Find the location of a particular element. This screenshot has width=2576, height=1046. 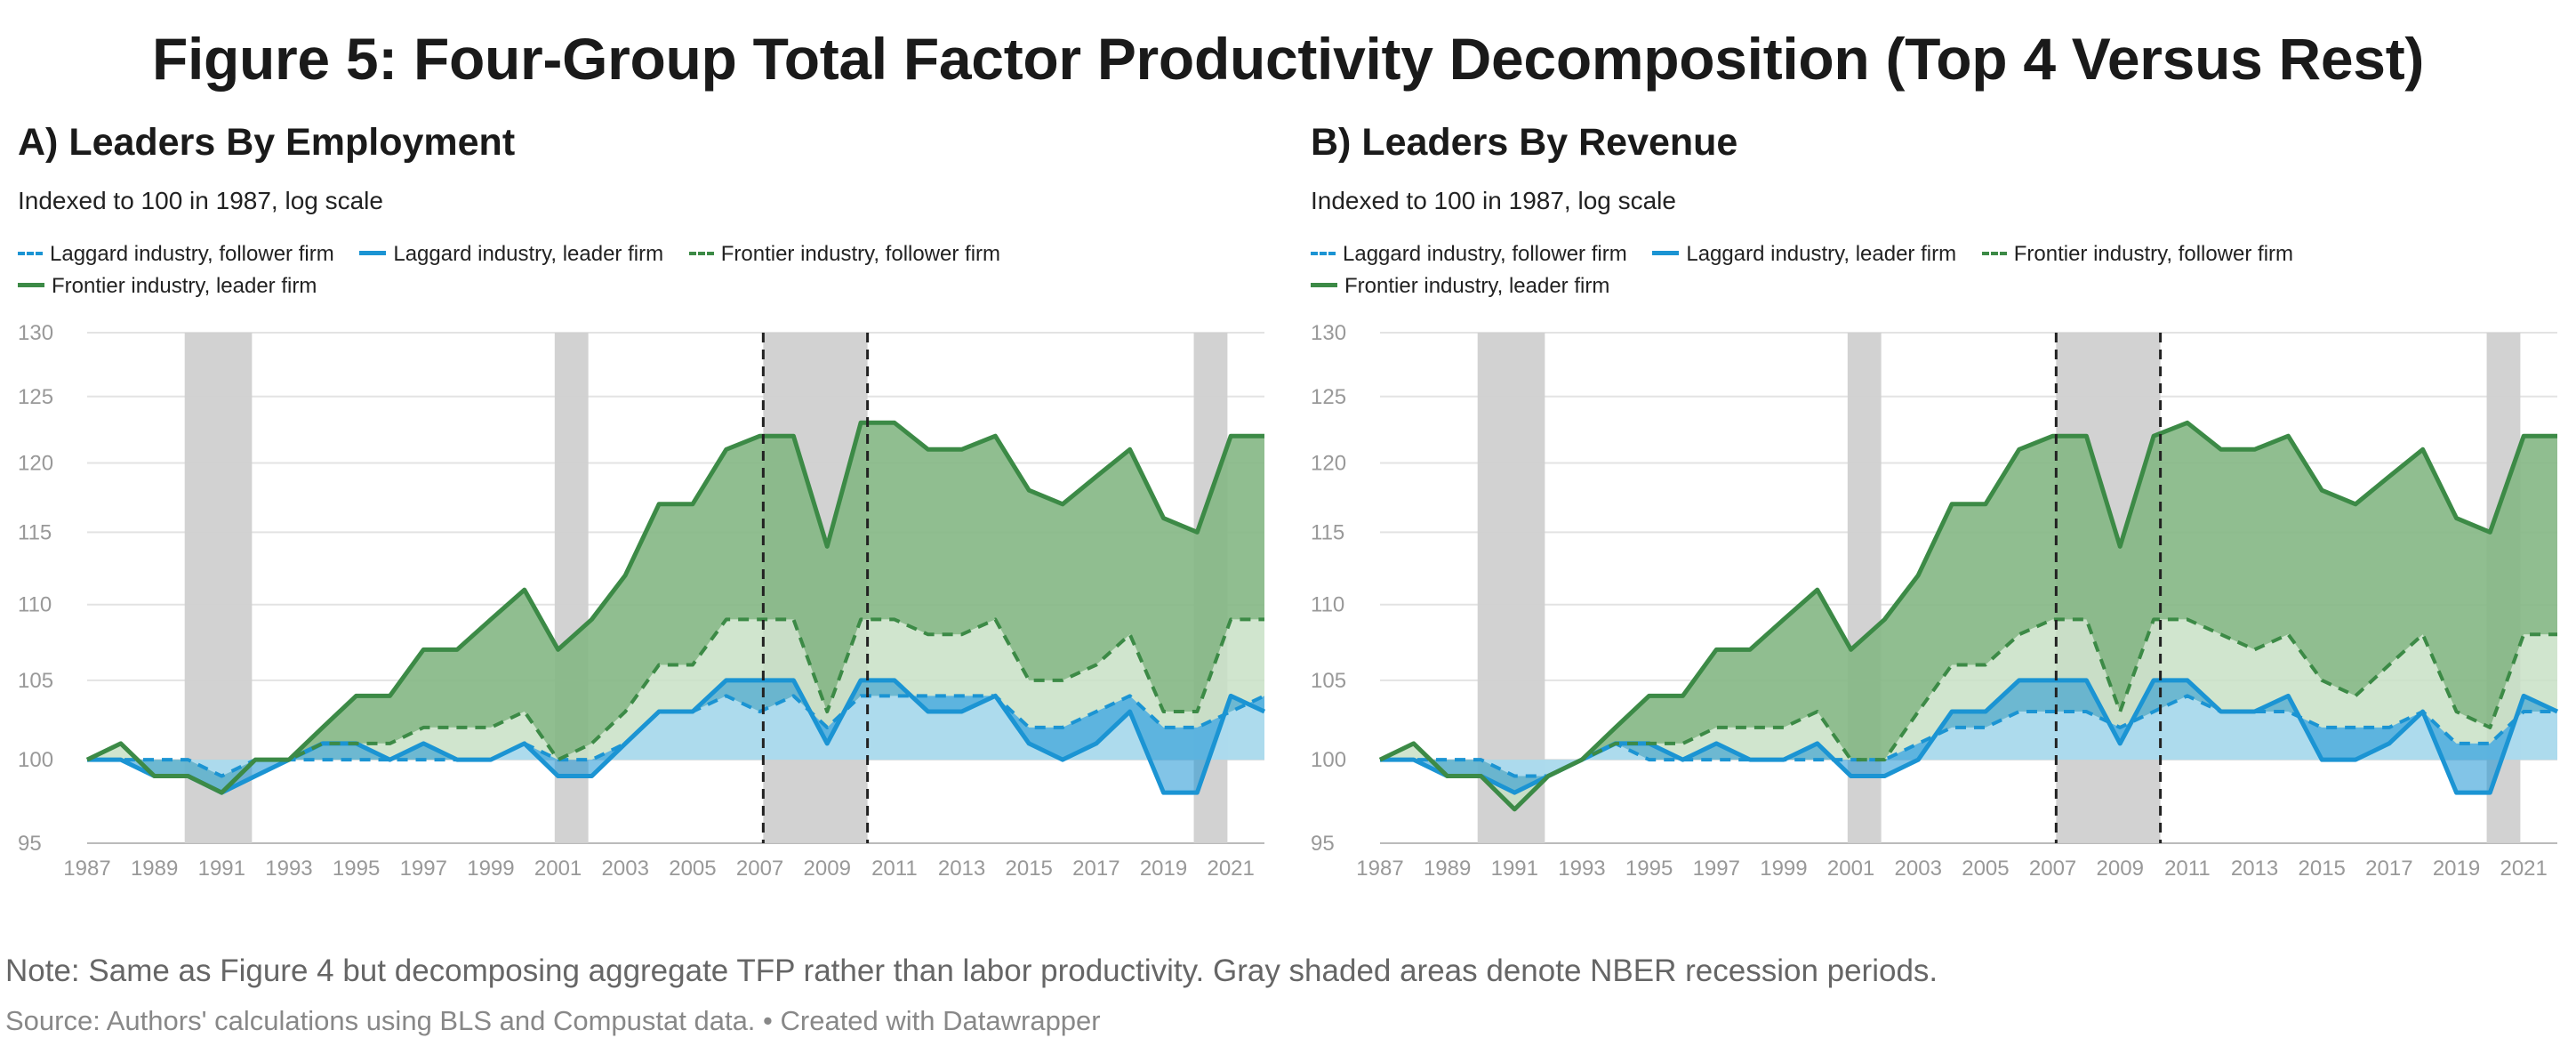

panel-title: B) Leaders By Revenue is located at coordinates (1524, 142).